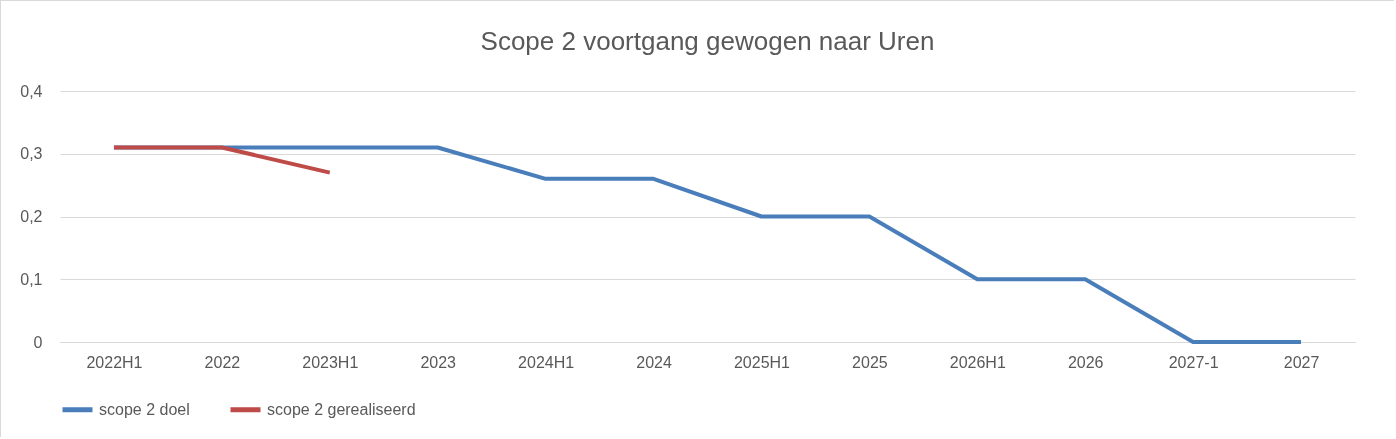 This screenshot has width=1396, height=439. Describe the element at coordinates (31, 154) in the screenshot. I see `y-tick-label: 0,3` at that location.